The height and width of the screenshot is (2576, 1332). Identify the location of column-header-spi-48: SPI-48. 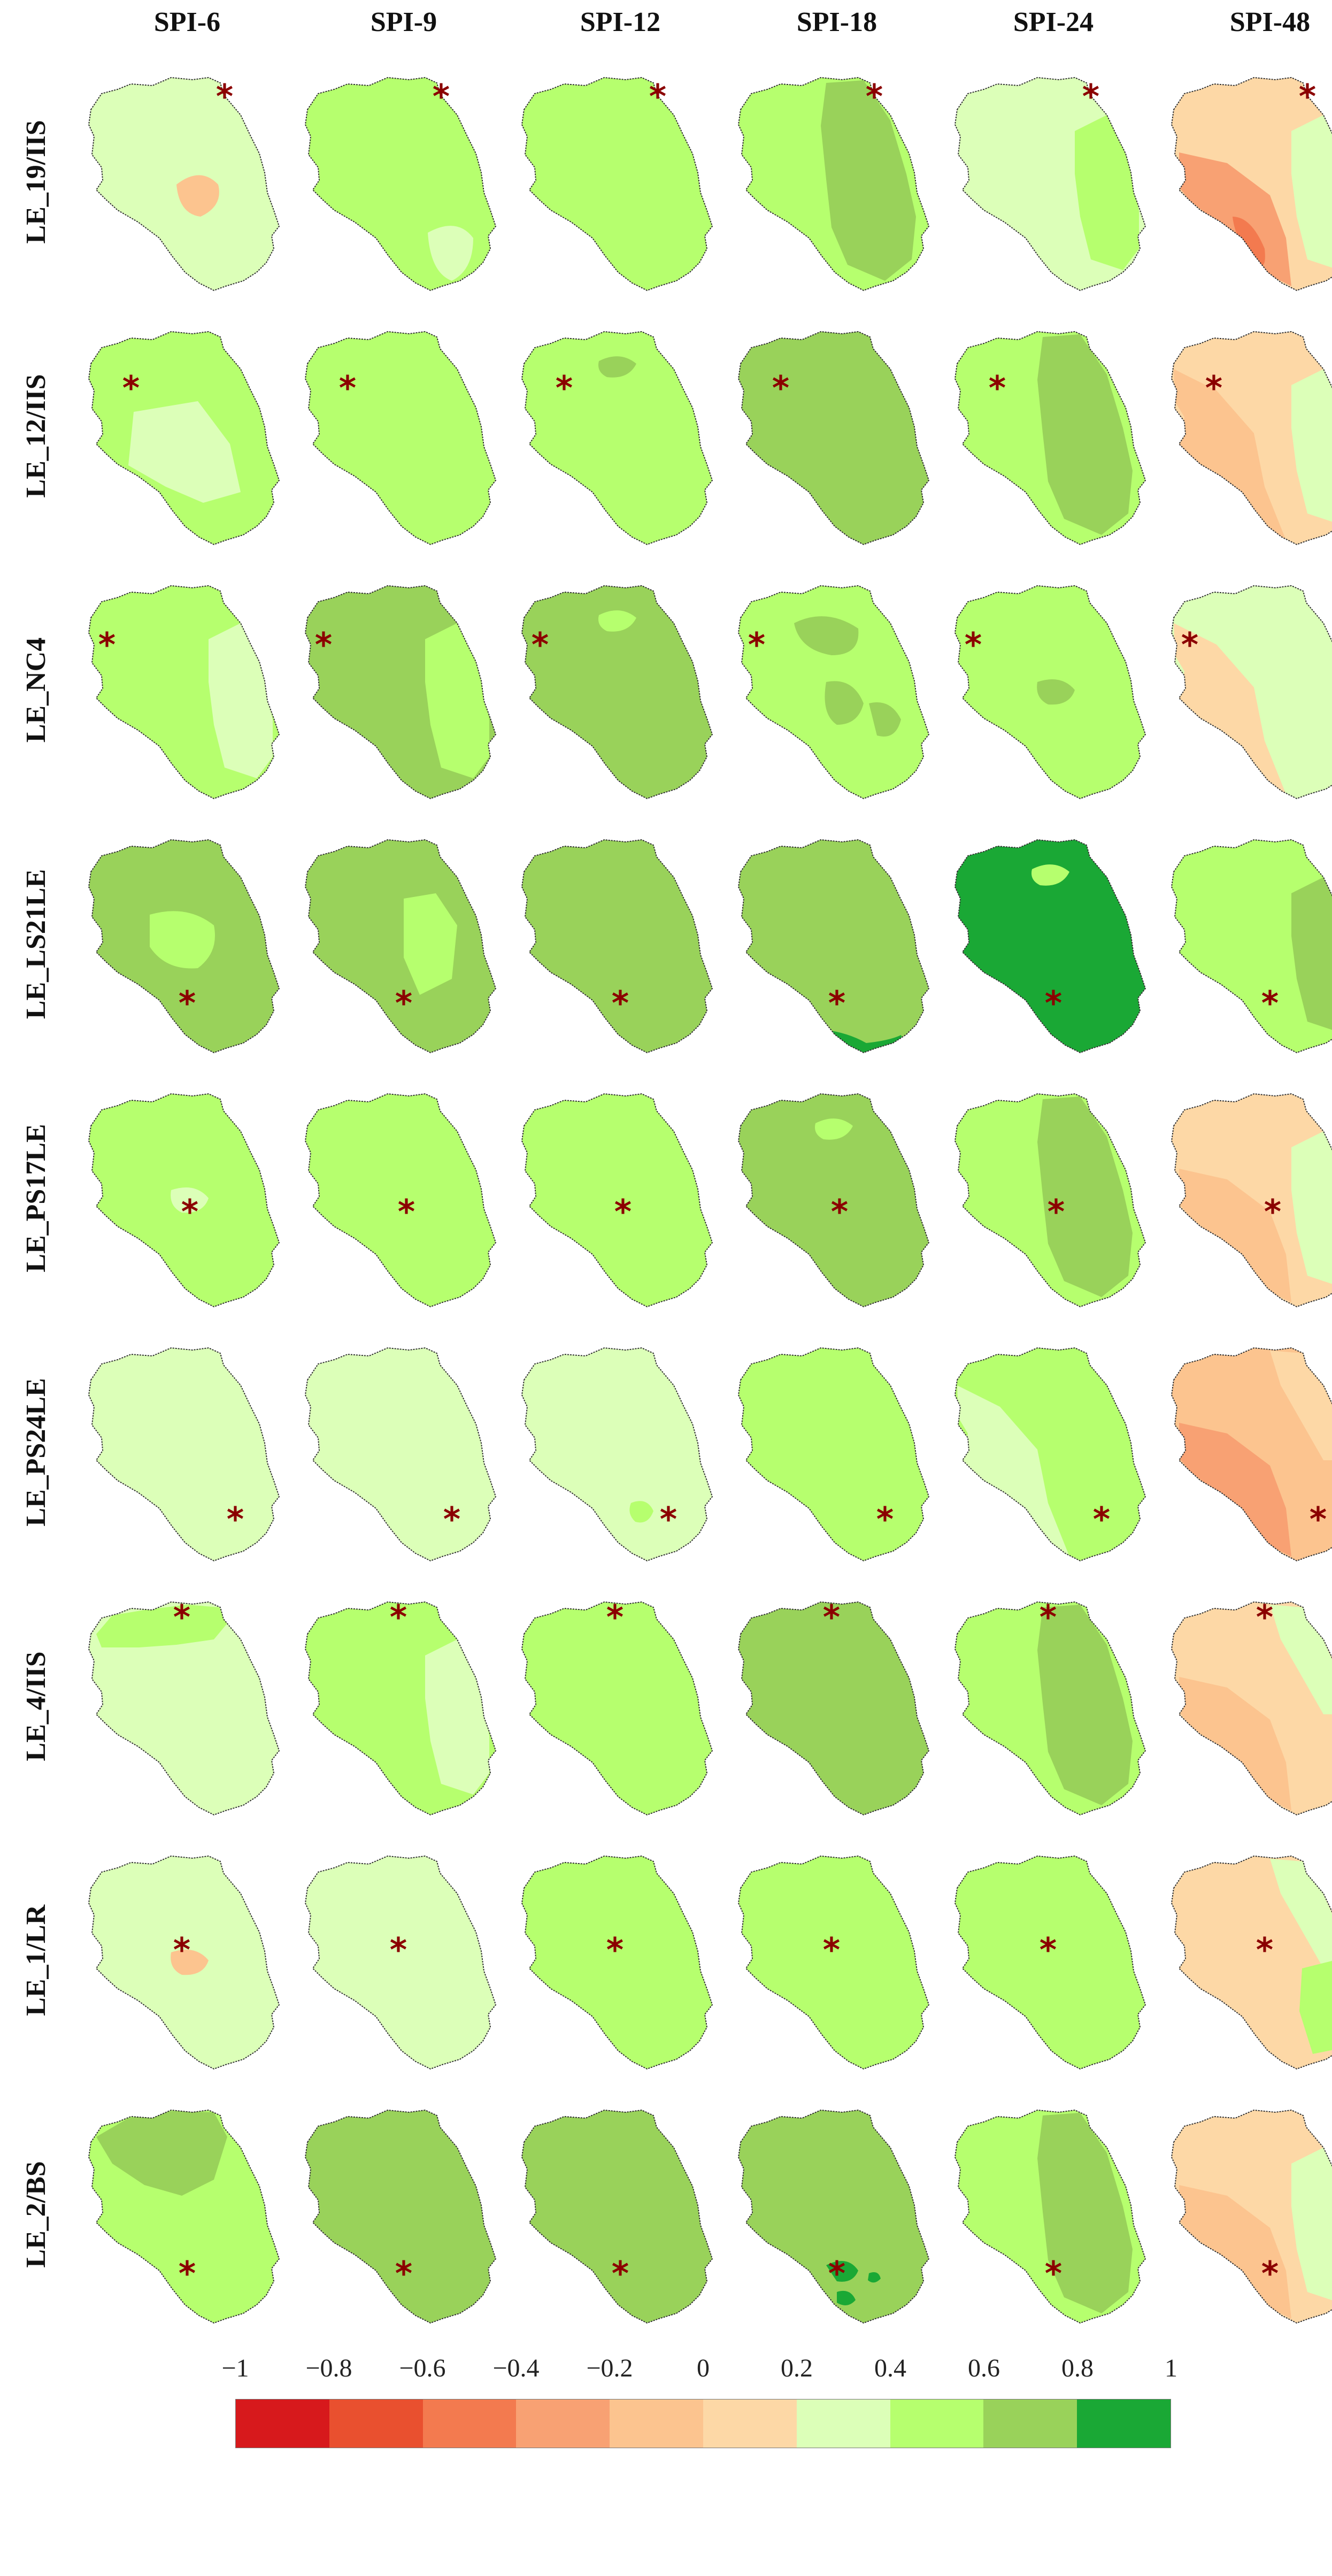
(1270, 22).